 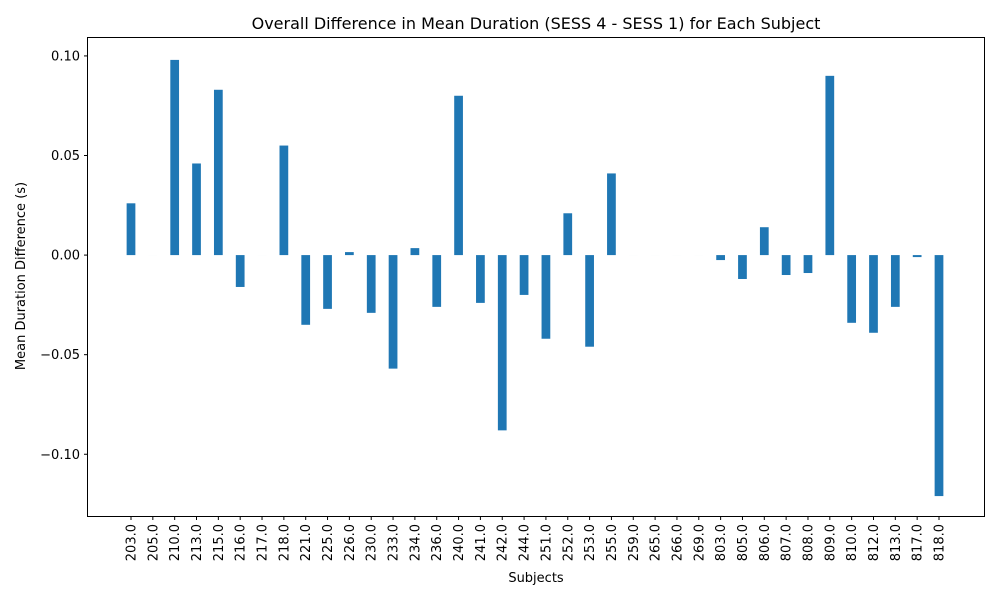 I want to click on x-tick-label: 210.0, so click(x=175, y=542).